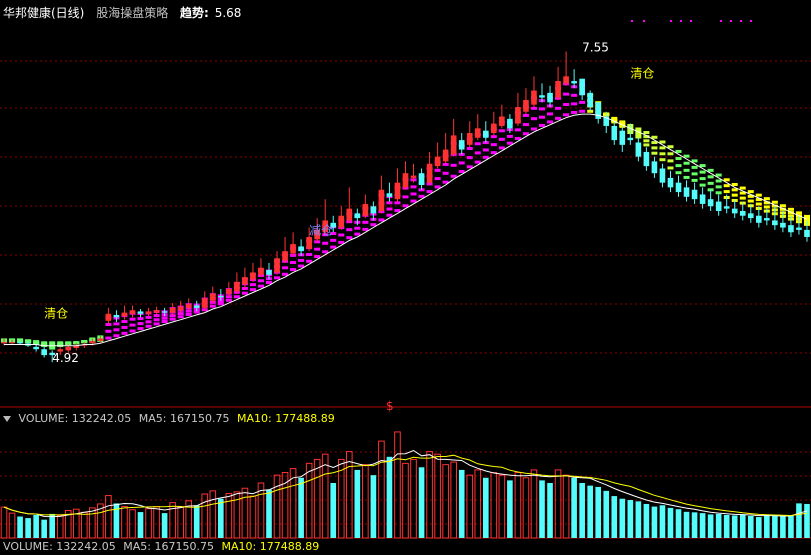  I want to click on ma10-value: 177488.89, so click(305, 418).